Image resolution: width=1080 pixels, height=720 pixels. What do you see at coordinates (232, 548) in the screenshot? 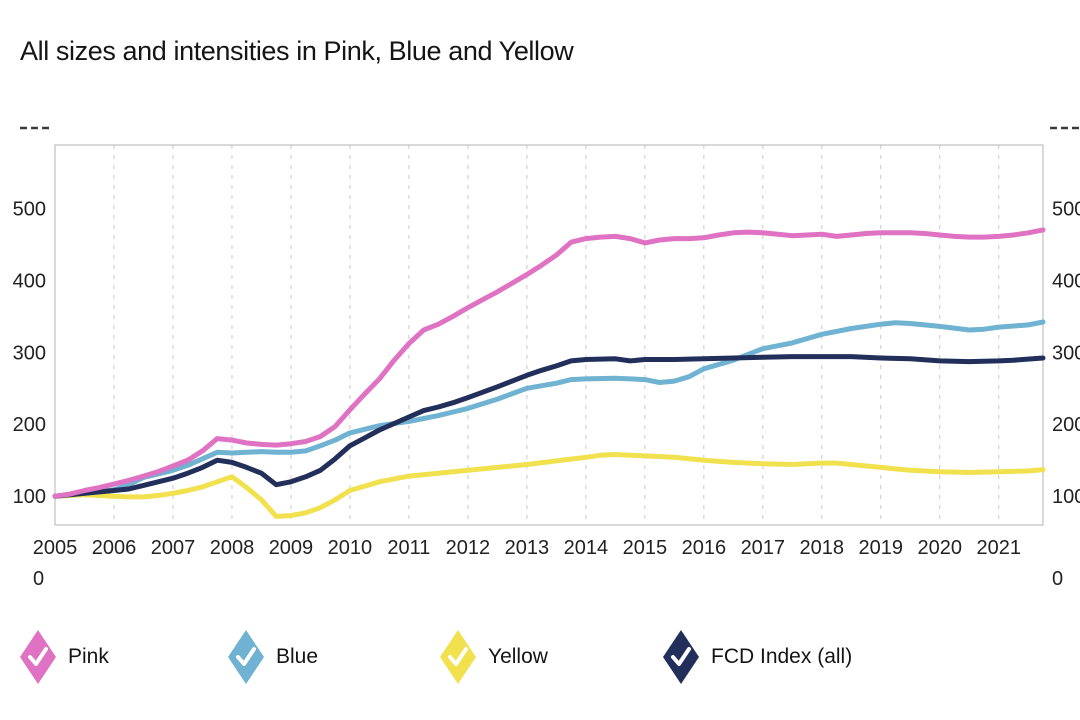
I see `x-label-2008: 2008` at bounding box center [232, 548].